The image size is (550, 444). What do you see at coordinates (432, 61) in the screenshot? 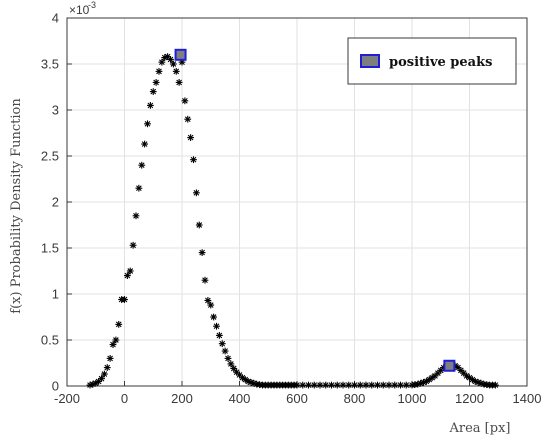
I see `legend: positive peaks` at bounding box center [432, 61].